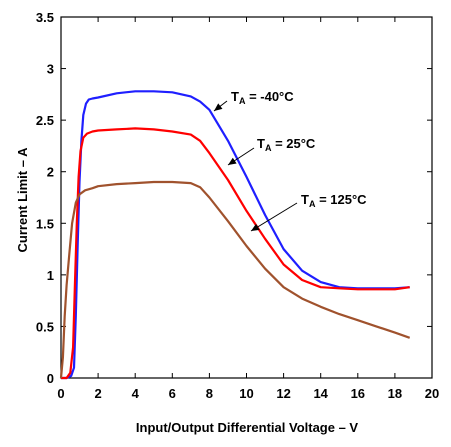  I want to click on x-tick-label: 16, so click(358, 393).